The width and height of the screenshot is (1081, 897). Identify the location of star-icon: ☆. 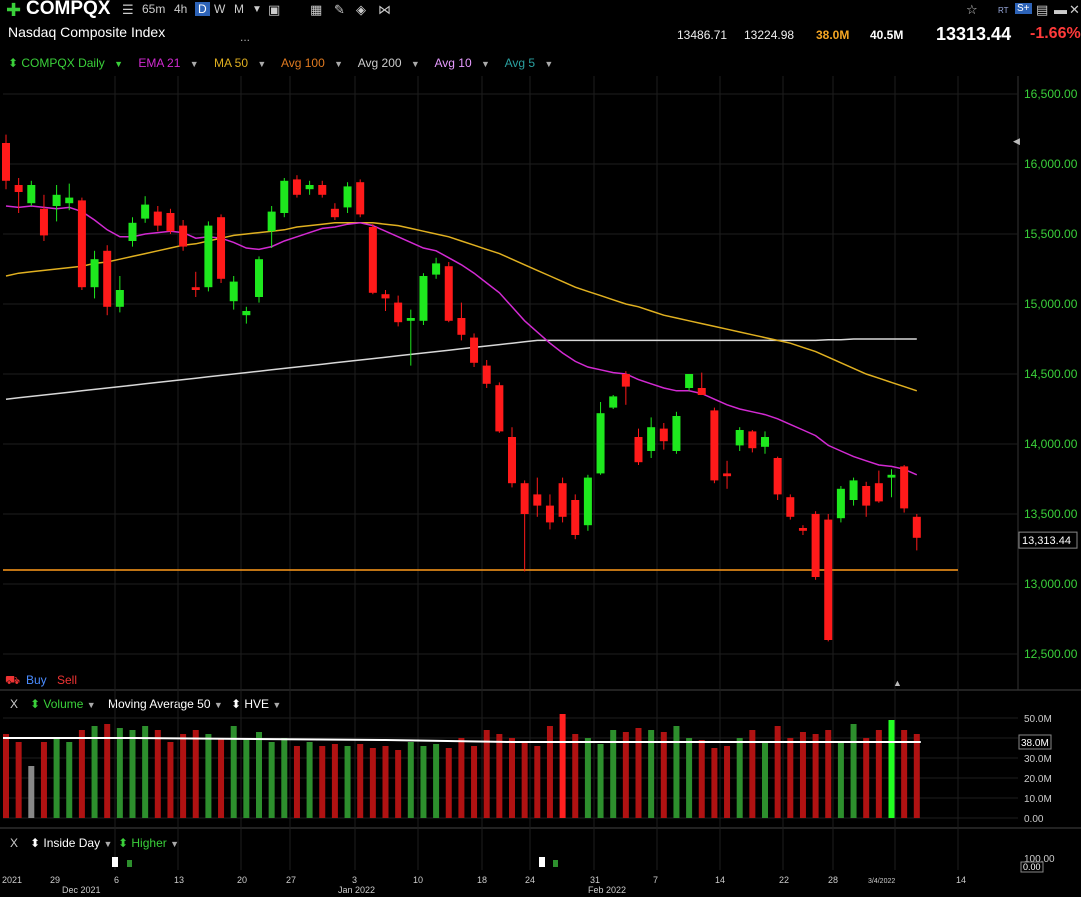
(972, 9).